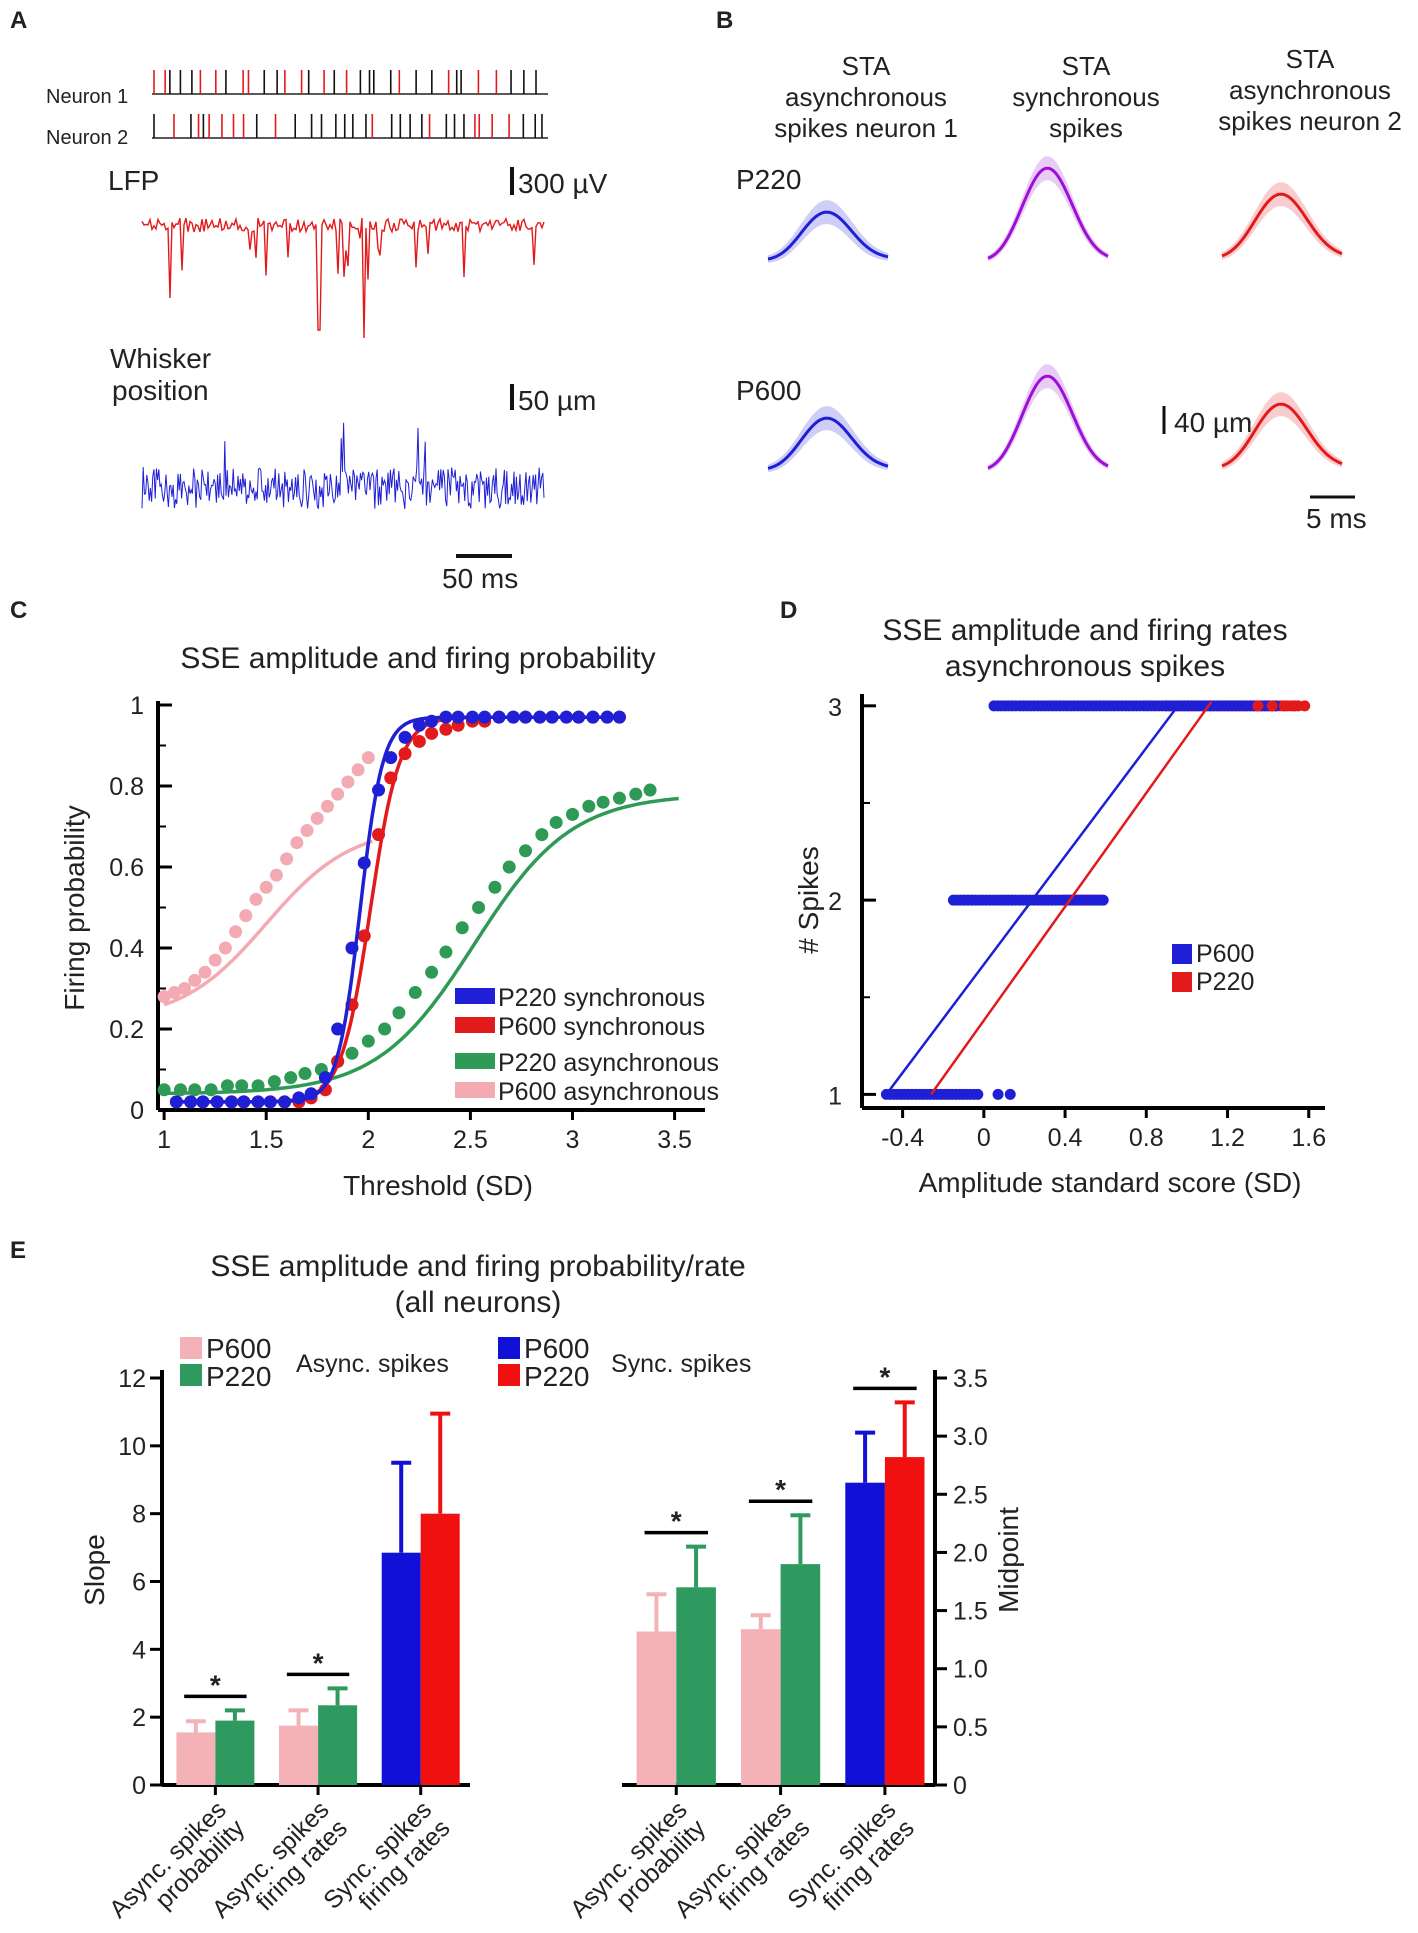 The width and height of the screenshot is (1418, 1933). Describe the element at coordinates (343, 277) in the screenshot. I see `lfp-trace` at that location.